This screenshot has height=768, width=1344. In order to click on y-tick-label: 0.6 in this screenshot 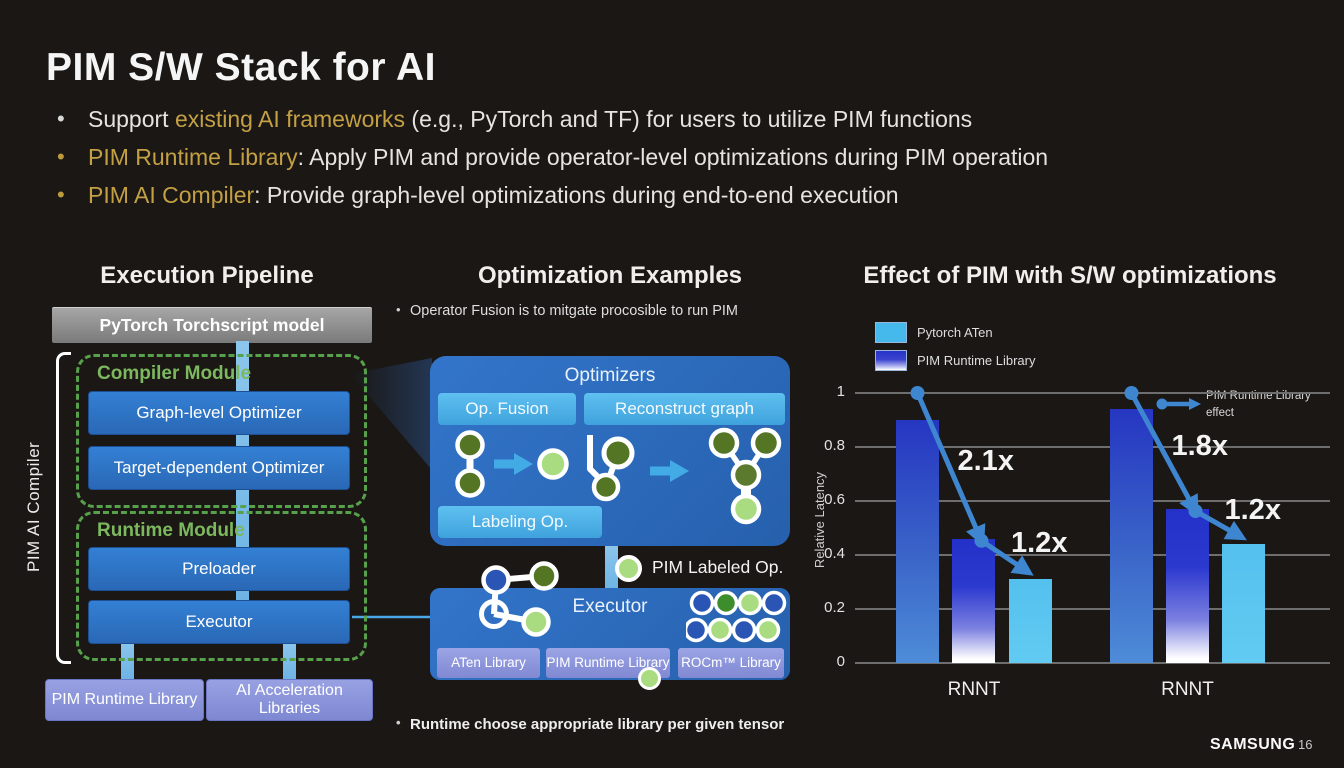, I will do `click(834, 499)`.